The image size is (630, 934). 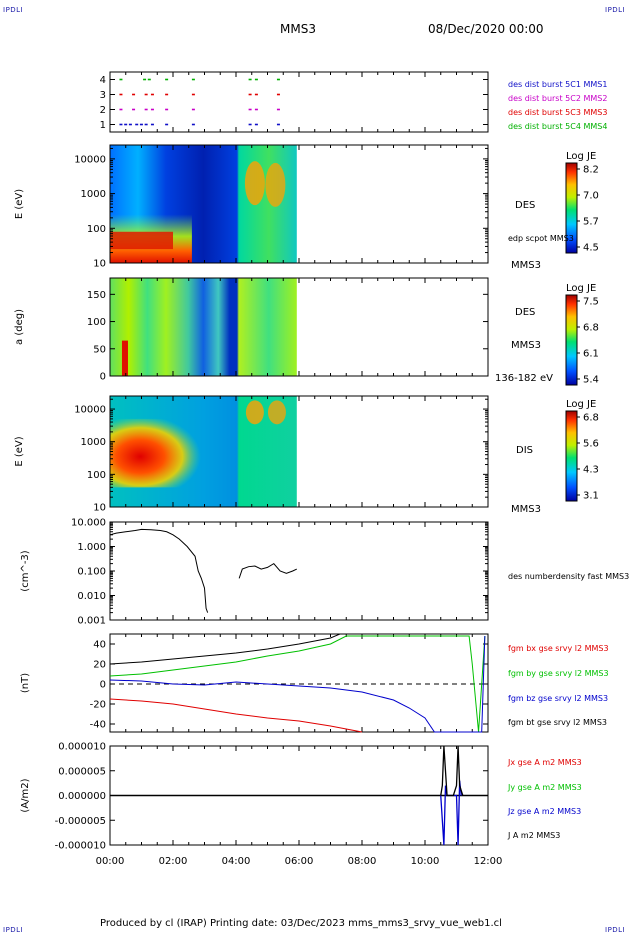 What do you see at coordinates (581, 156) in the screenshot?
I see `des_energy-colorbar-title: Log JE` at bounding box center [581, 156].